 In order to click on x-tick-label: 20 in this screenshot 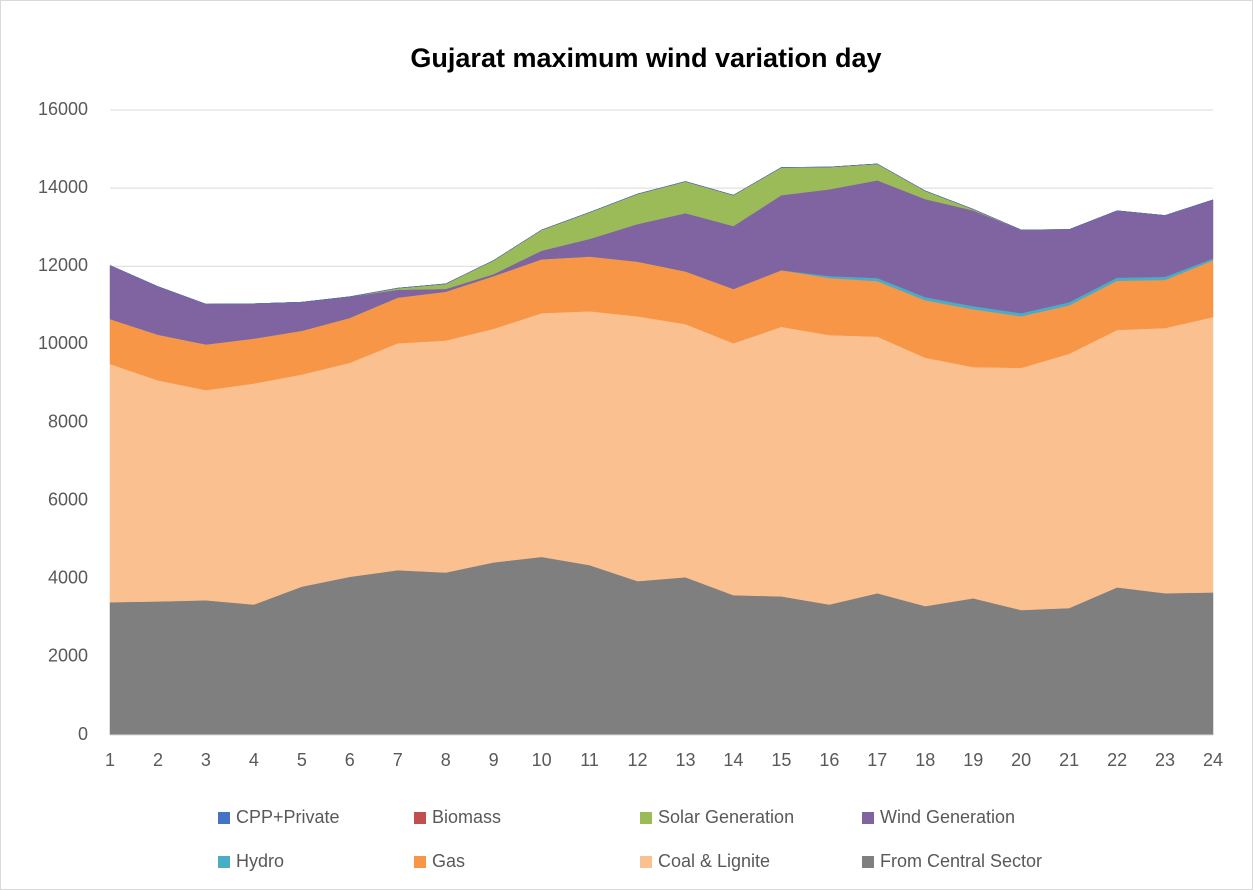, I will do `click(1021, 760)`.